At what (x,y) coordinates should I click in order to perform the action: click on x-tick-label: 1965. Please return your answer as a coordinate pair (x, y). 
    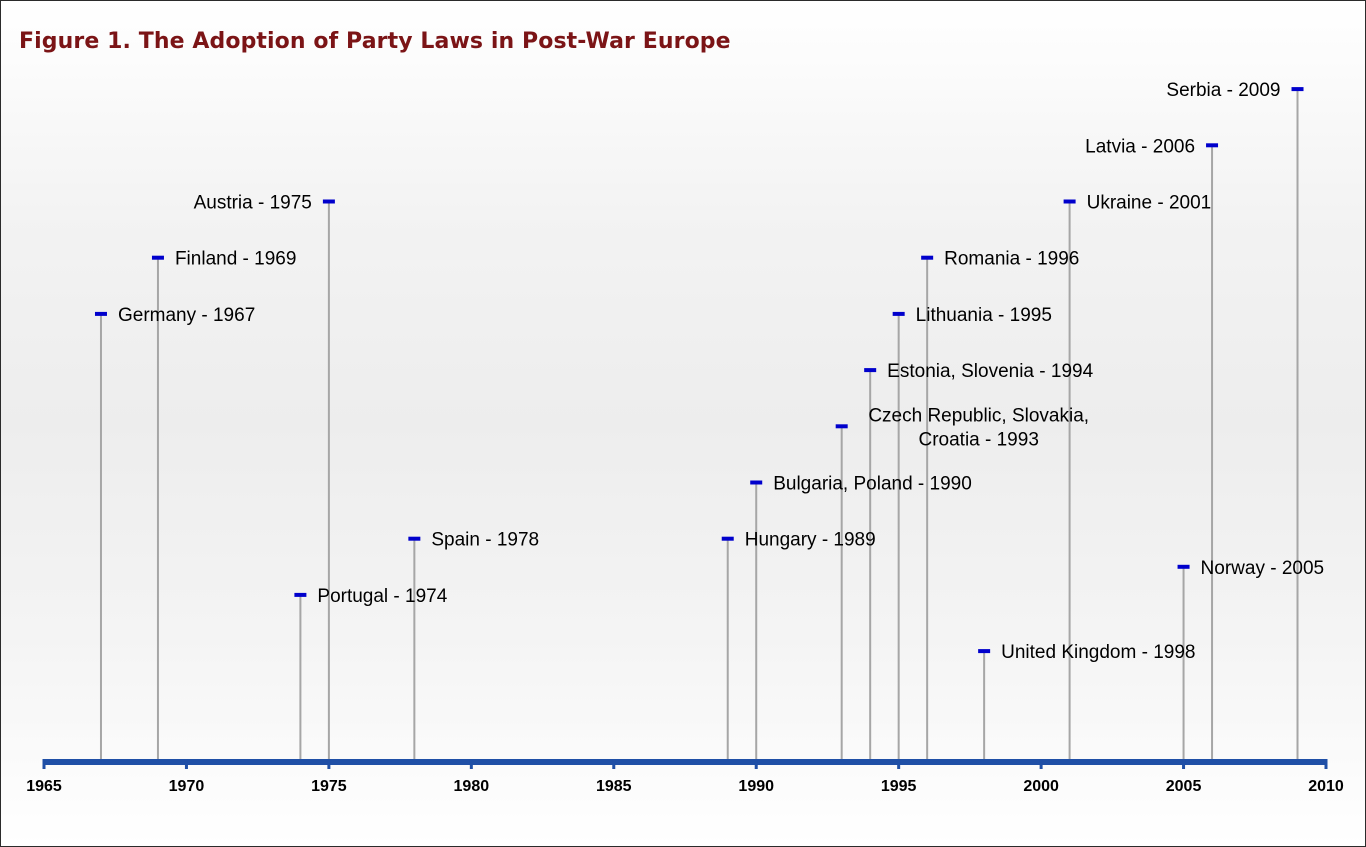
    Looking at the image, I should click on (44, 786).